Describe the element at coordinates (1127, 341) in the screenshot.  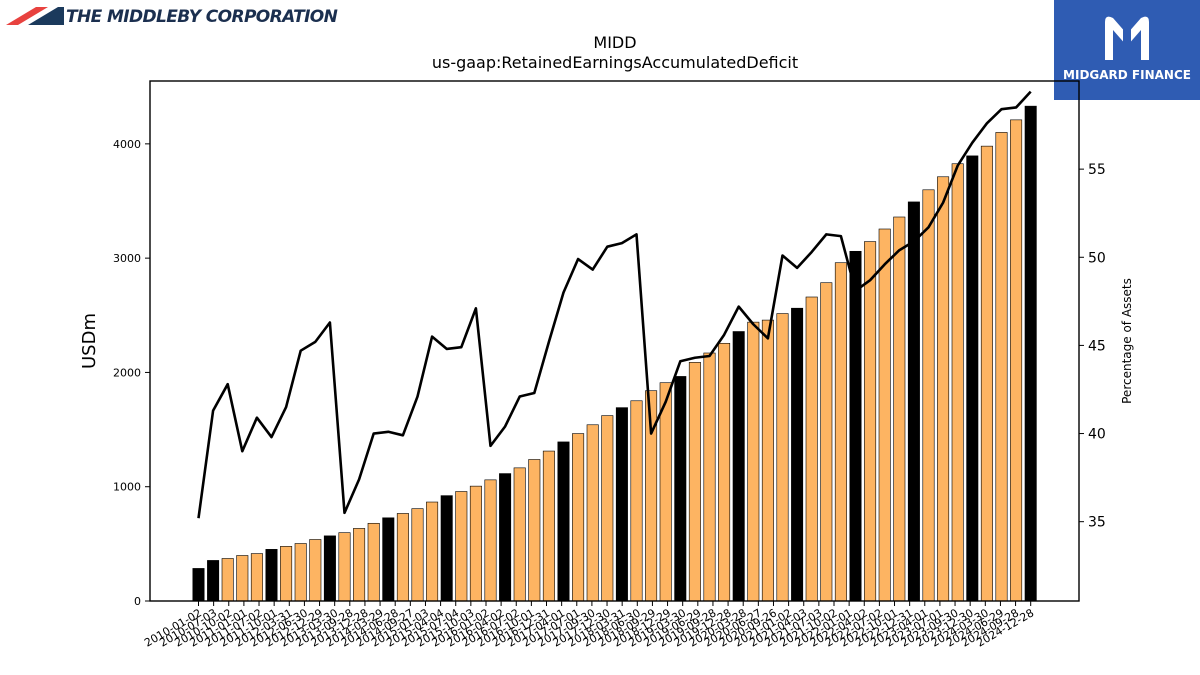
I see `y2-axis-label: Percentage of Assets` at that location.